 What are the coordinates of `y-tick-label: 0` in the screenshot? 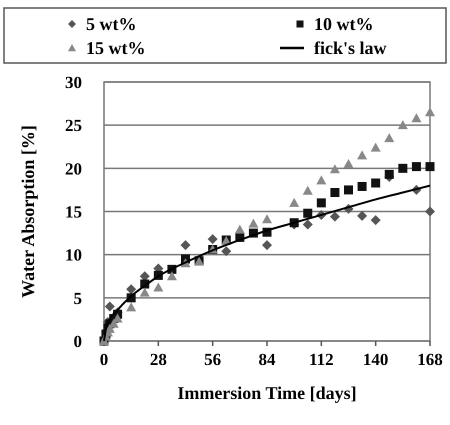 It's located at (78, 341).